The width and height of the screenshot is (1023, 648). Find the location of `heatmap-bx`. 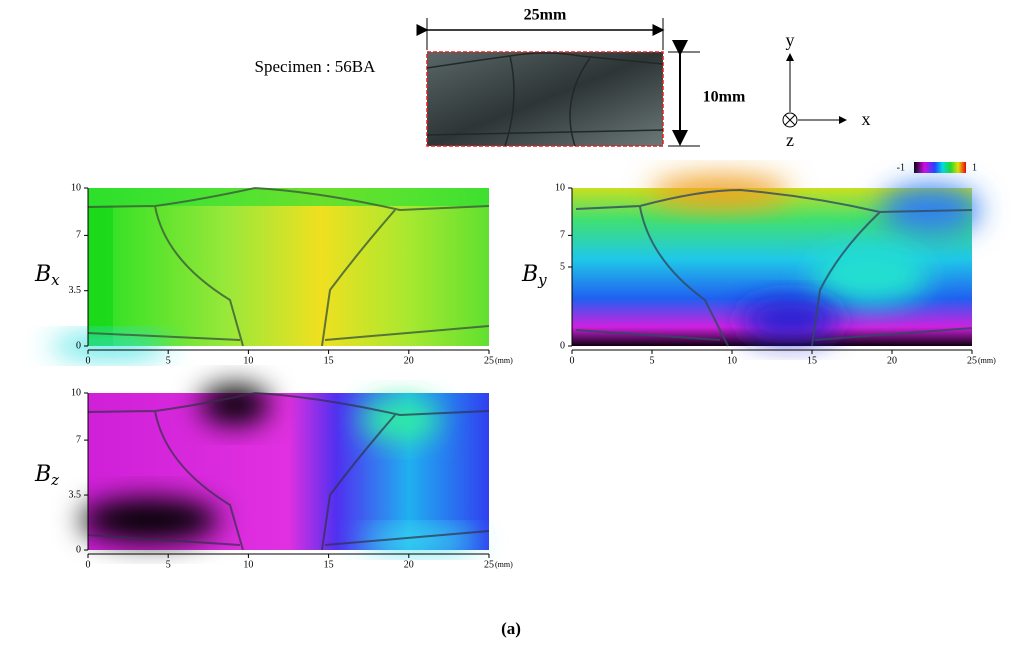

heatmap-bx is located at coordinates (269, 272).